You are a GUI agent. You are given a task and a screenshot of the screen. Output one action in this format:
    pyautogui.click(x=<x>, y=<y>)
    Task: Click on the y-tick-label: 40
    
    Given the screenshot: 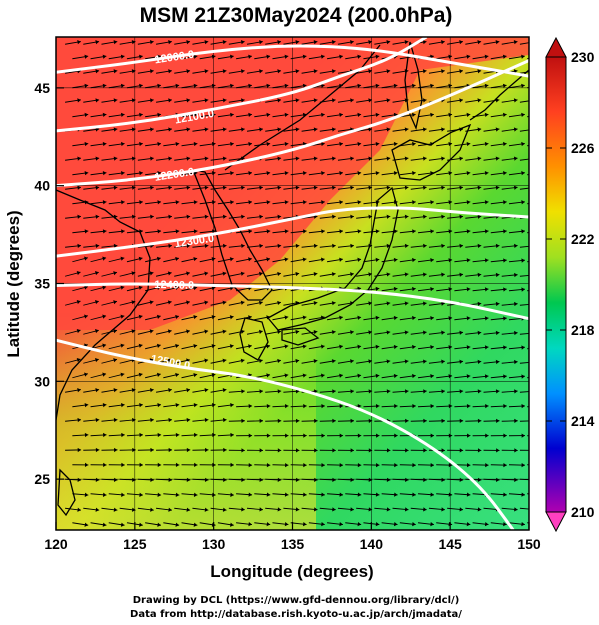 What is the action you would take?
    pyautogui.click(x=42, y=186)
    